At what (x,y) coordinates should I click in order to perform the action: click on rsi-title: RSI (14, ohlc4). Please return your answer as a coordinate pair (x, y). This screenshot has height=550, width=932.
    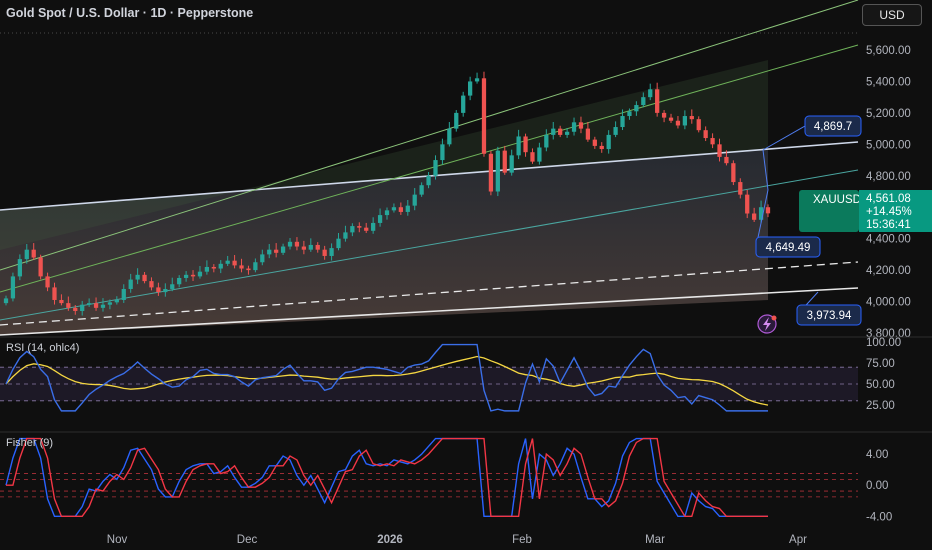
    Looking at the image, I should click on (42, 348).